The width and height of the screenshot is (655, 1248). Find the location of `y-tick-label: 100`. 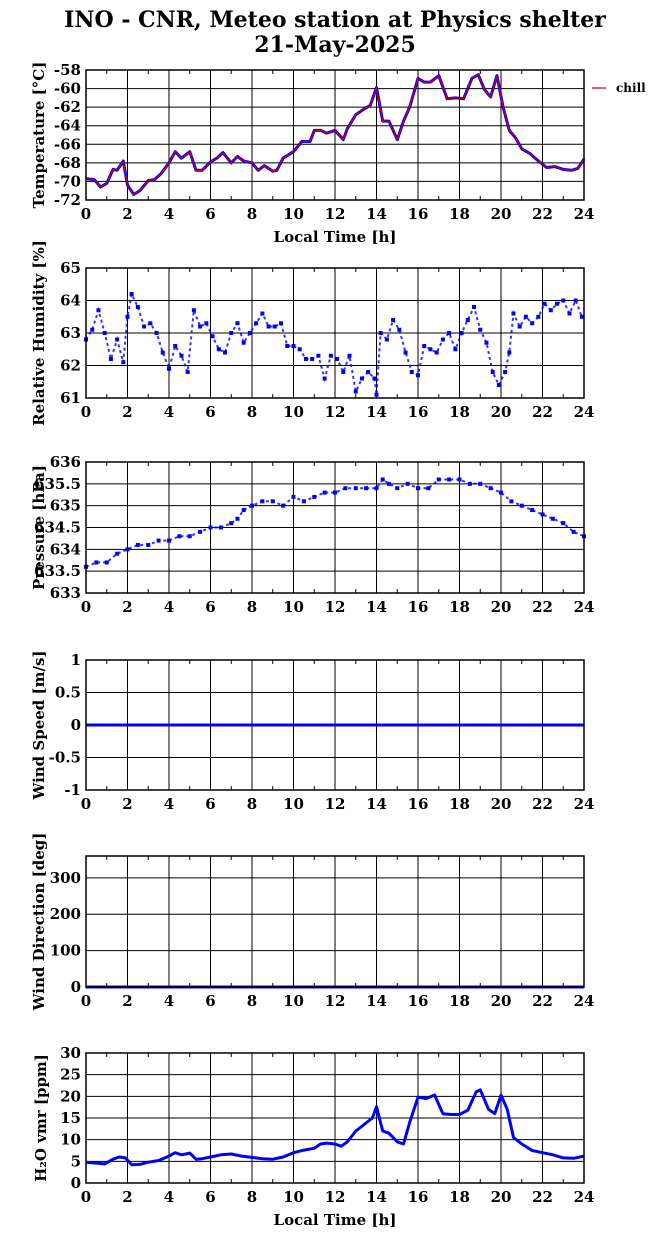

y-tick-label: 100 is located at coordinates (65, 951).